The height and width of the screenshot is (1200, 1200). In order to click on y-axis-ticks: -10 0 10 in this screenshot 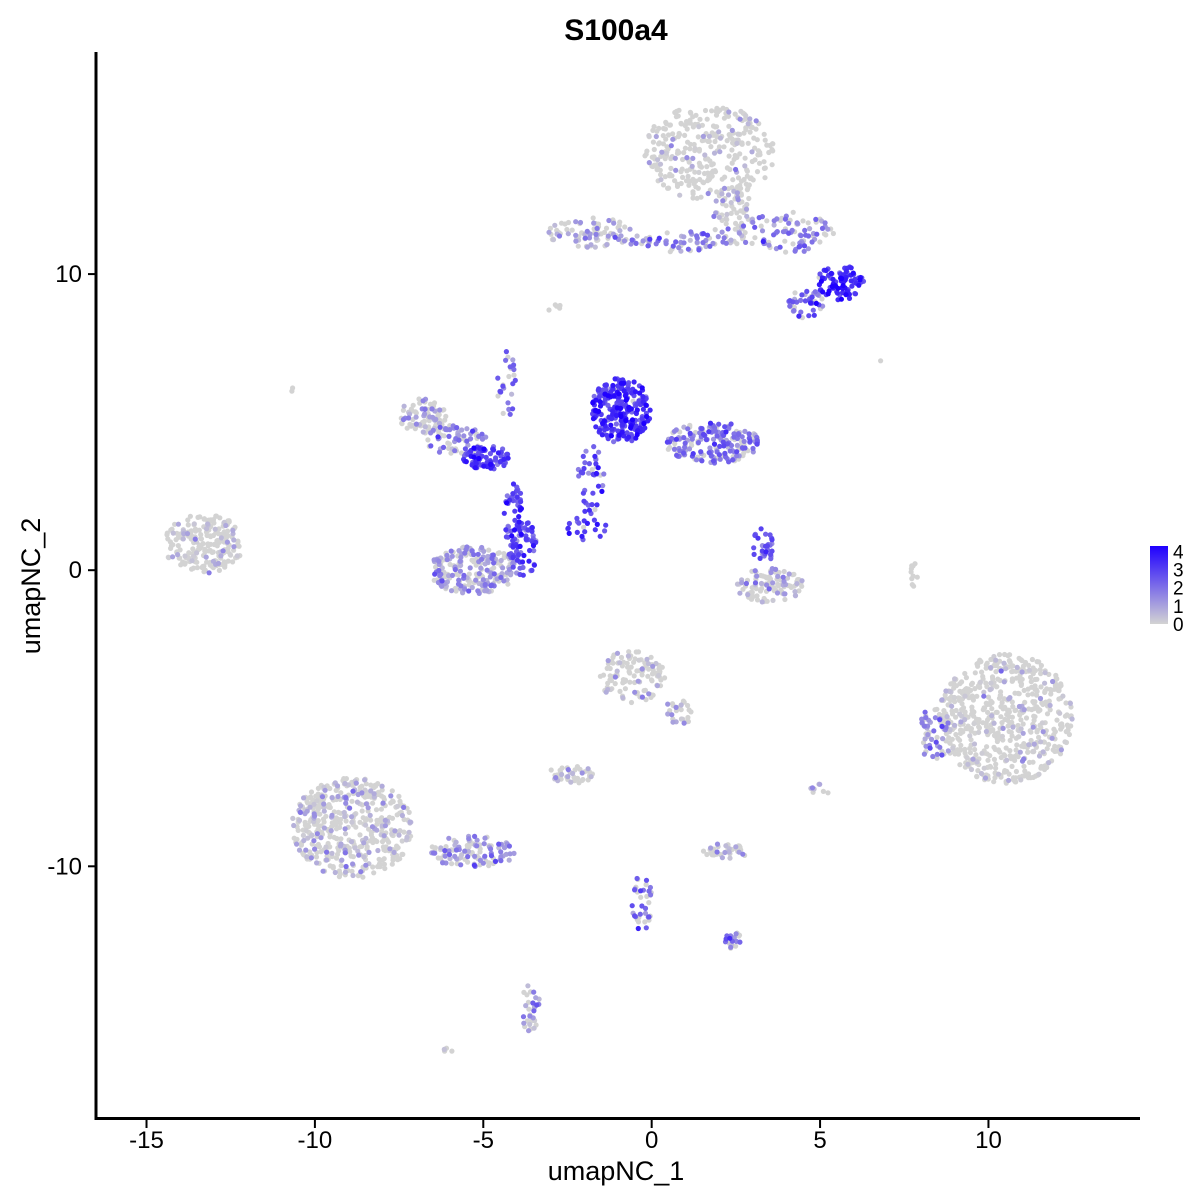, I will do `click(71, 570)`.